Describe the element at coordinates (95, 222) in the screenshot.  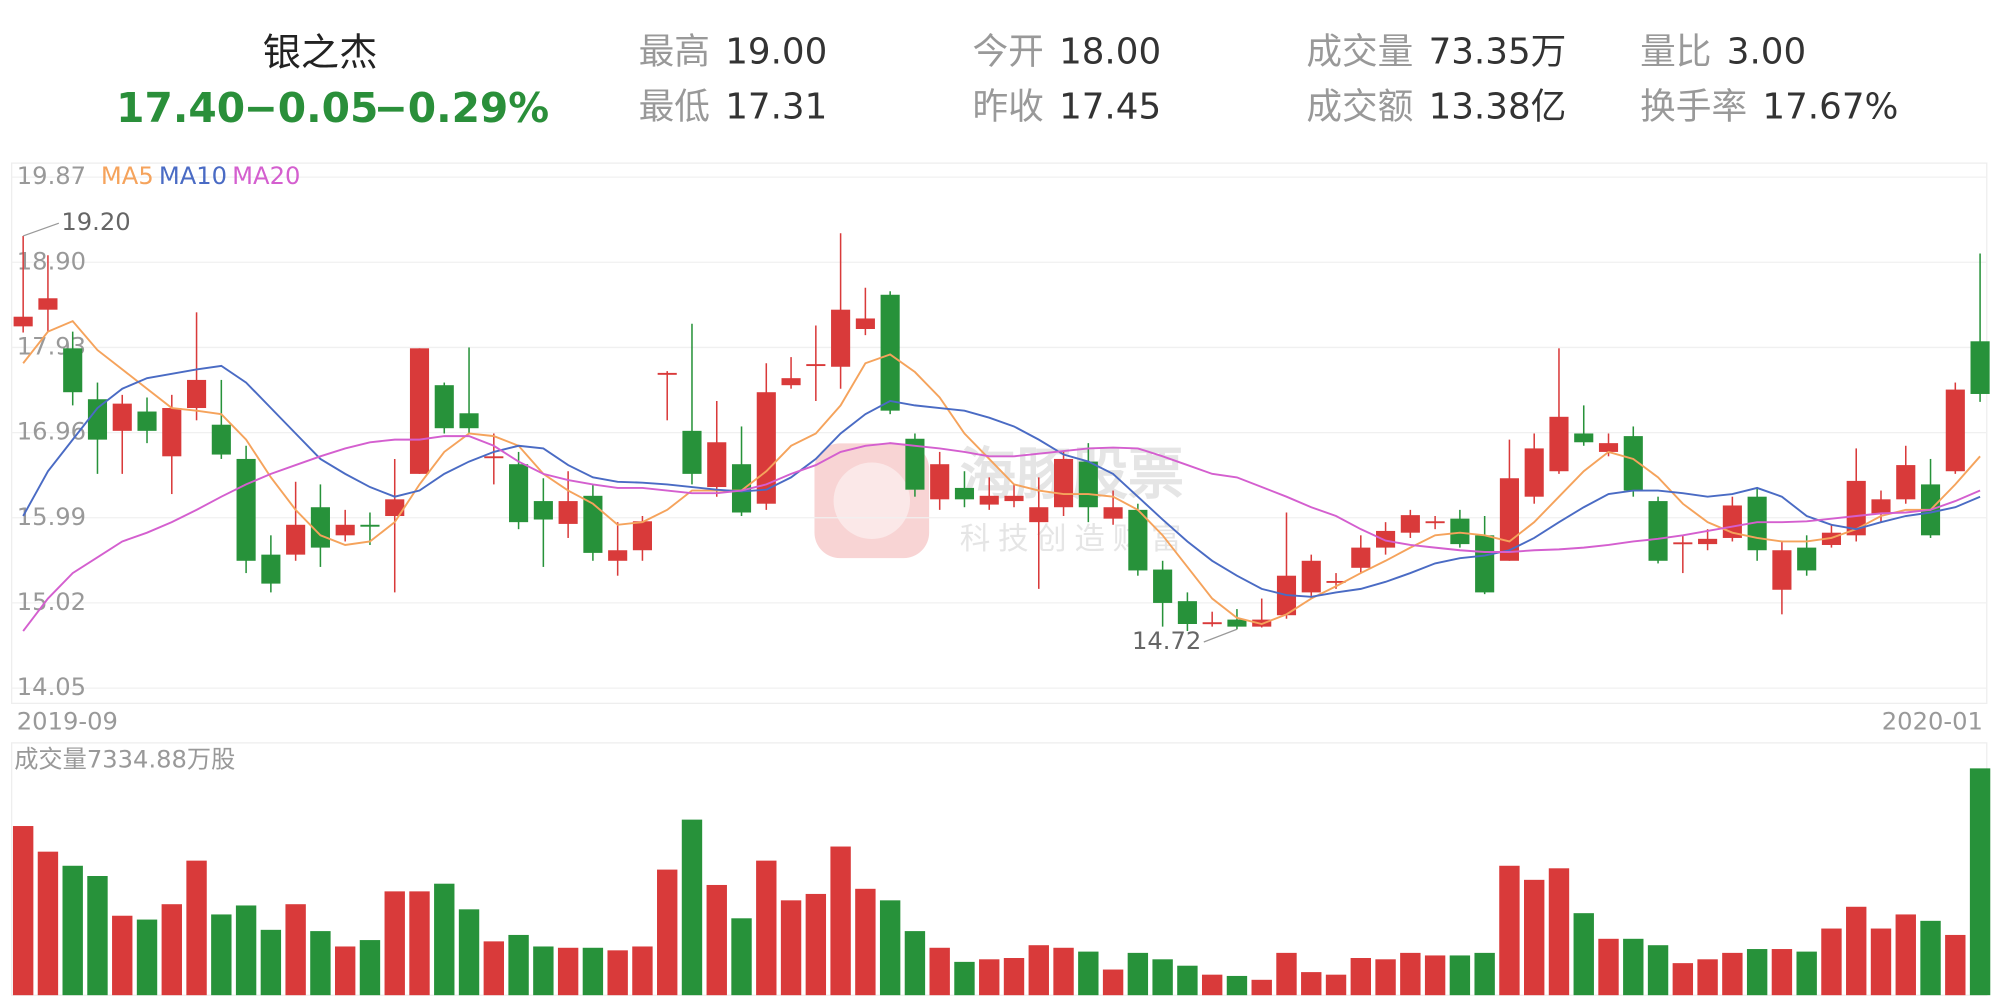
I see `annotation-label: 19.20` at that location.